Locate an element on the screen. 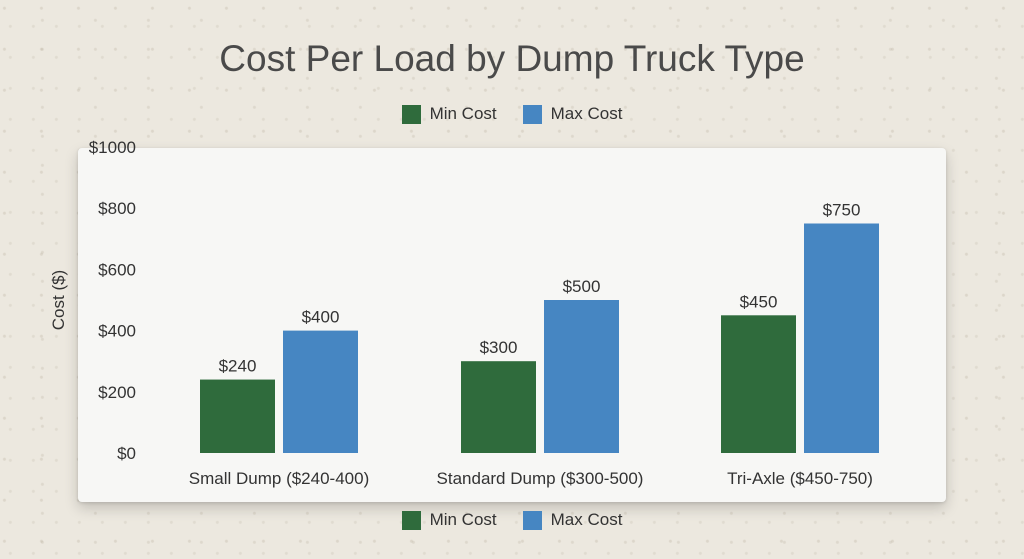 The width and height of the screenshot is (1024, 559). y-axis-ticks: $0 $200 $400 $600 $800 $1000 is located at coordinates (112, 300).